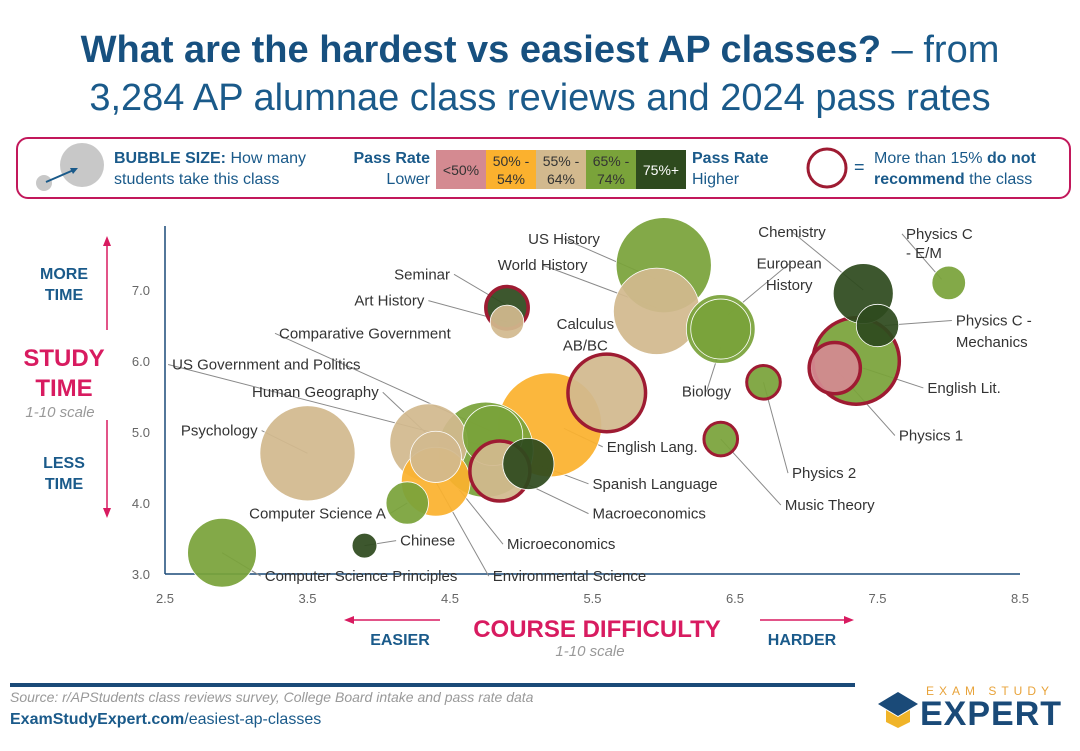  I want to click on point-label-2: Seminar, so click(422, 274).